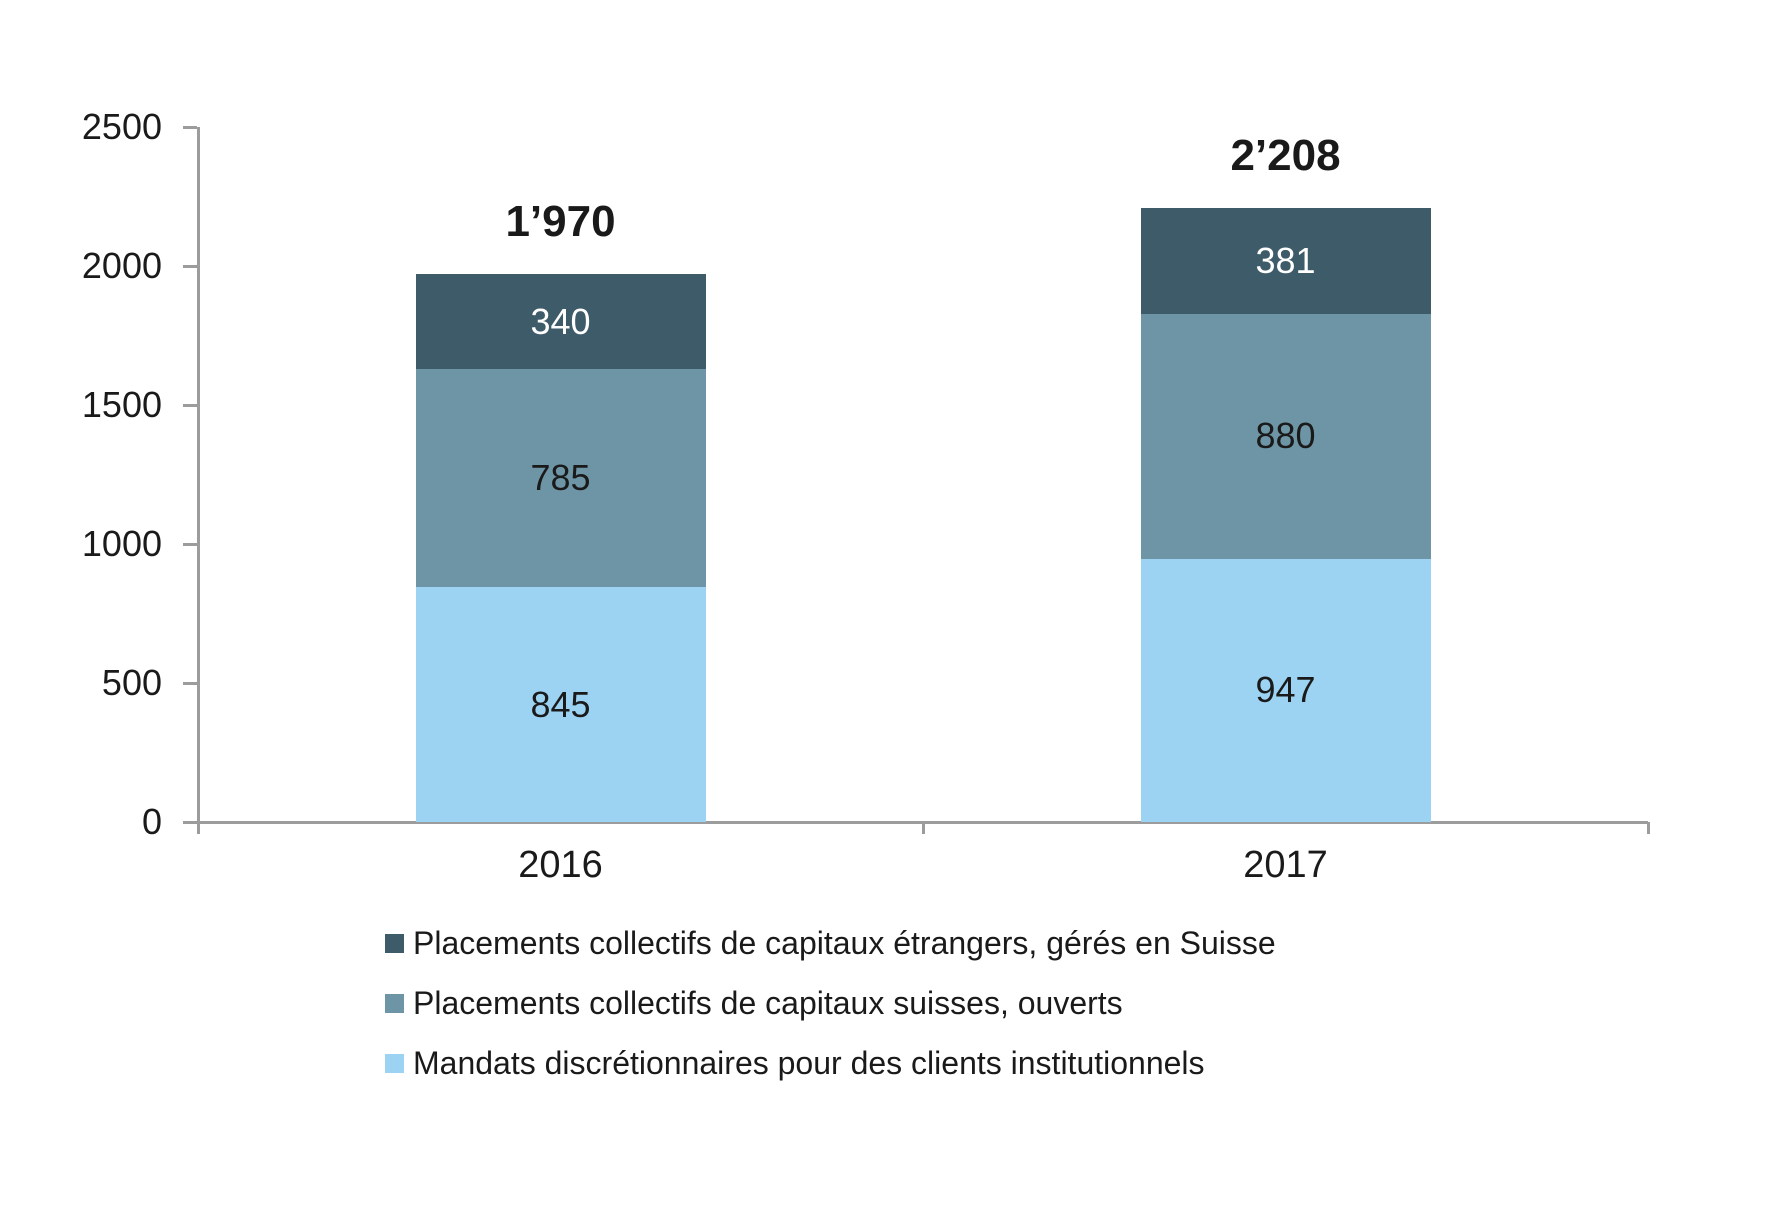  Describe the element at coordinates (131, 682) in the screenshot. I see `y-axis-tick-label: 500` at that location.